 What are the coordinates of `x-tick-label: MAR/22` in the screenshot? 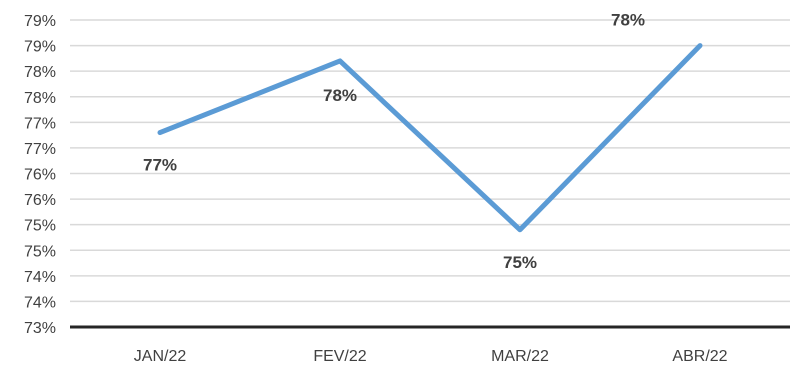 It's located at (520, 356).